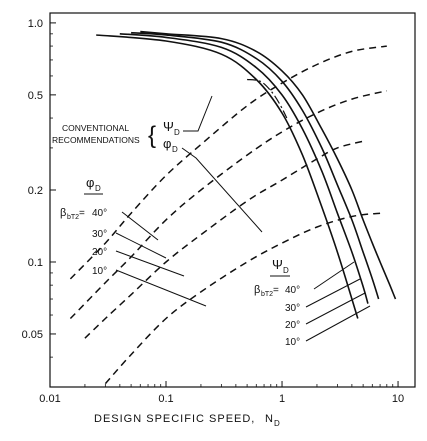 The width and height of the screenshot is (427, 441). I want to click on y-tick-label: 1.0, so click(35, 24).